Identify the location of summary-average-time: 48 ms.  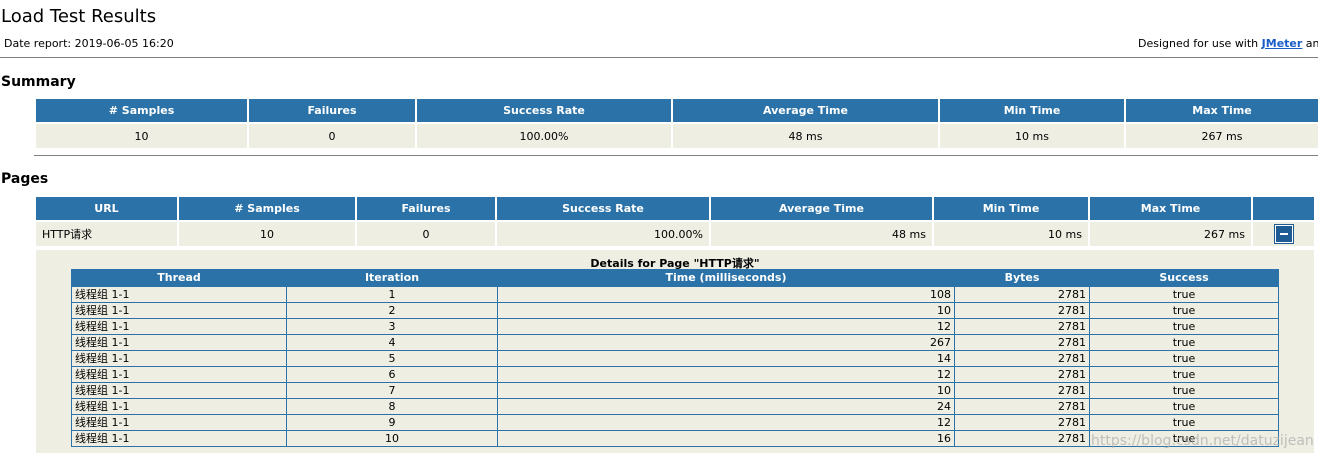
(805, 136).